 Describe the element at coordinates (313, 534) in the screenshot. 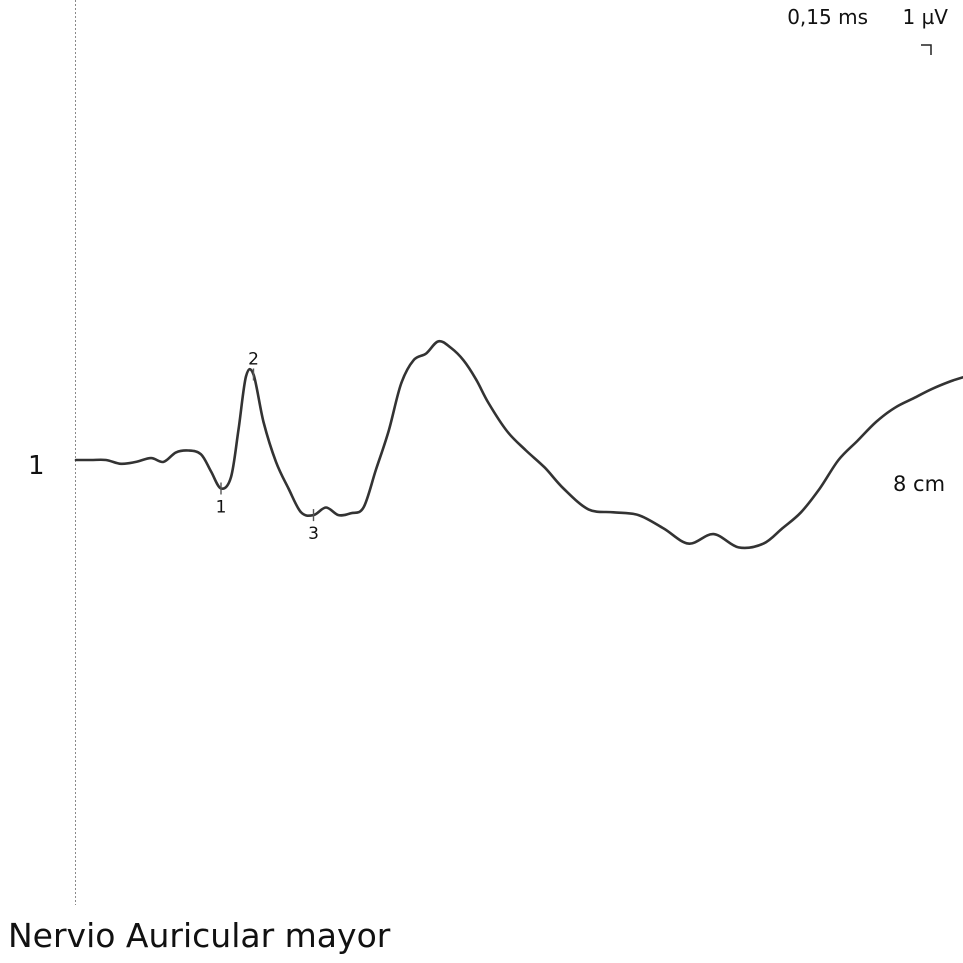

I see `marker-label-3: 3` at that location.